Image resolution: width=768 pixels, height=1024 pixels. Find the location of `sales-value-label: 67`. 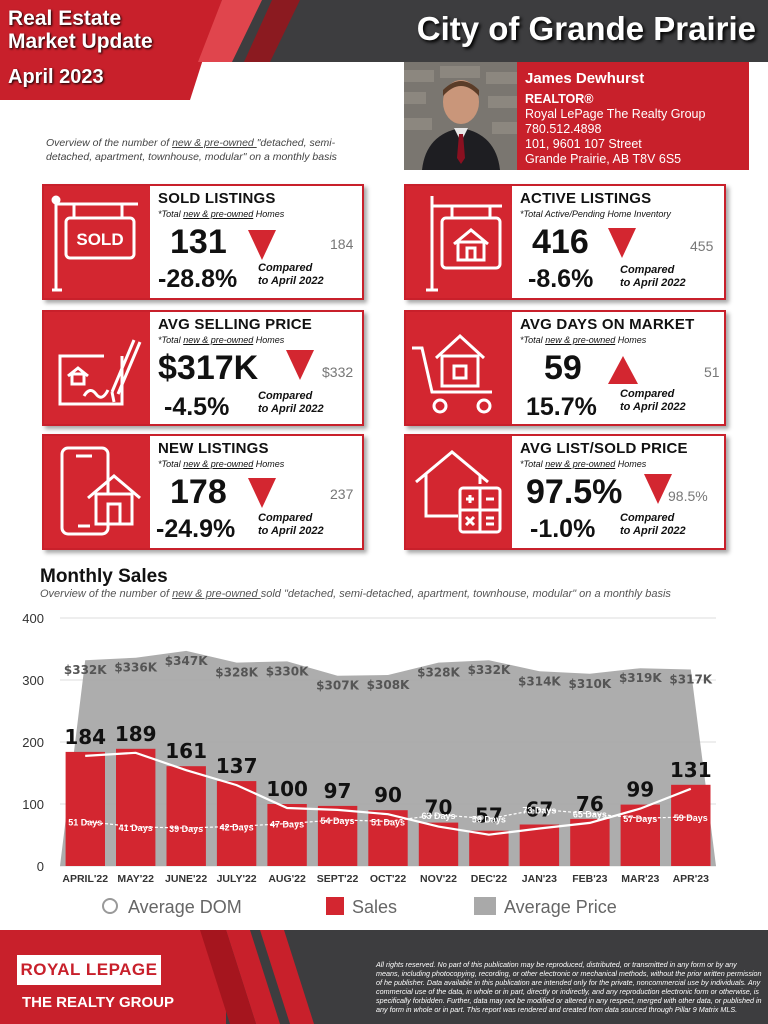

sales-value-label: 67 is located at coordinates (539, 809).